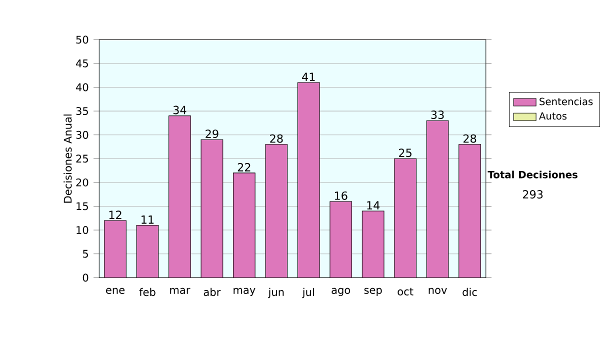 The width and height of the screenshot is (600, 337). Describe the element at coordinates (437, 291) in the screenshot. I see `x-tick-label: nov` at that location.